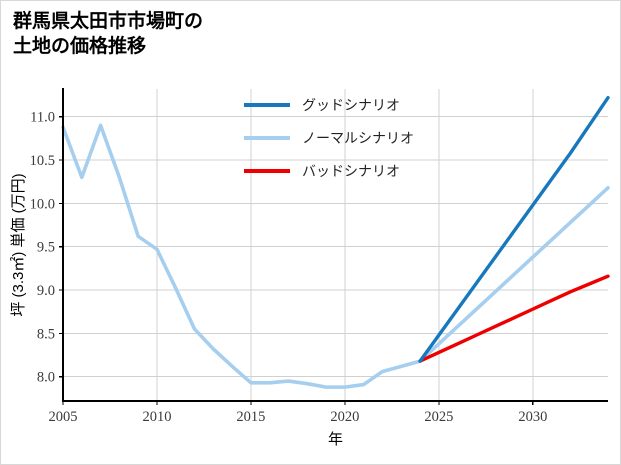 The height and width of the screenshot is (465, 621). Describe the element at coordinates (42, 204) in the screenshot. I see `y-tick-label: 10.0` at that location.